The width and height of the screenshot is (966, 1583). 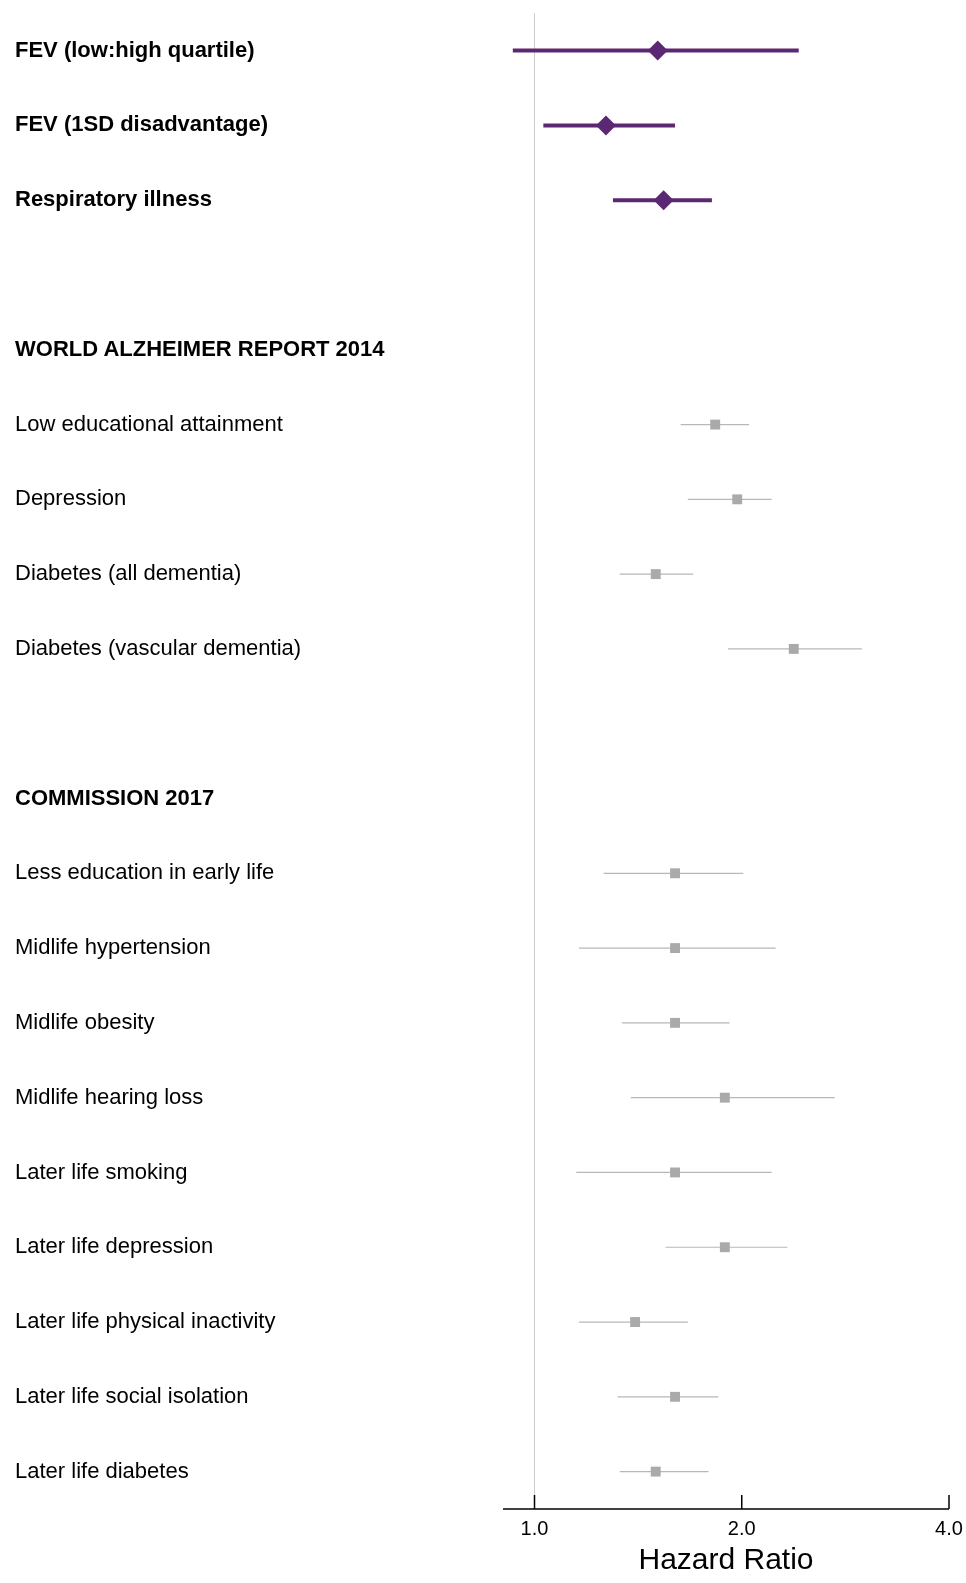 What do you see at coordinates (135, 49) in the screenshot?
I see `y-tick-label: FEV (low:high quartile)` at bounding box center [135, 49].